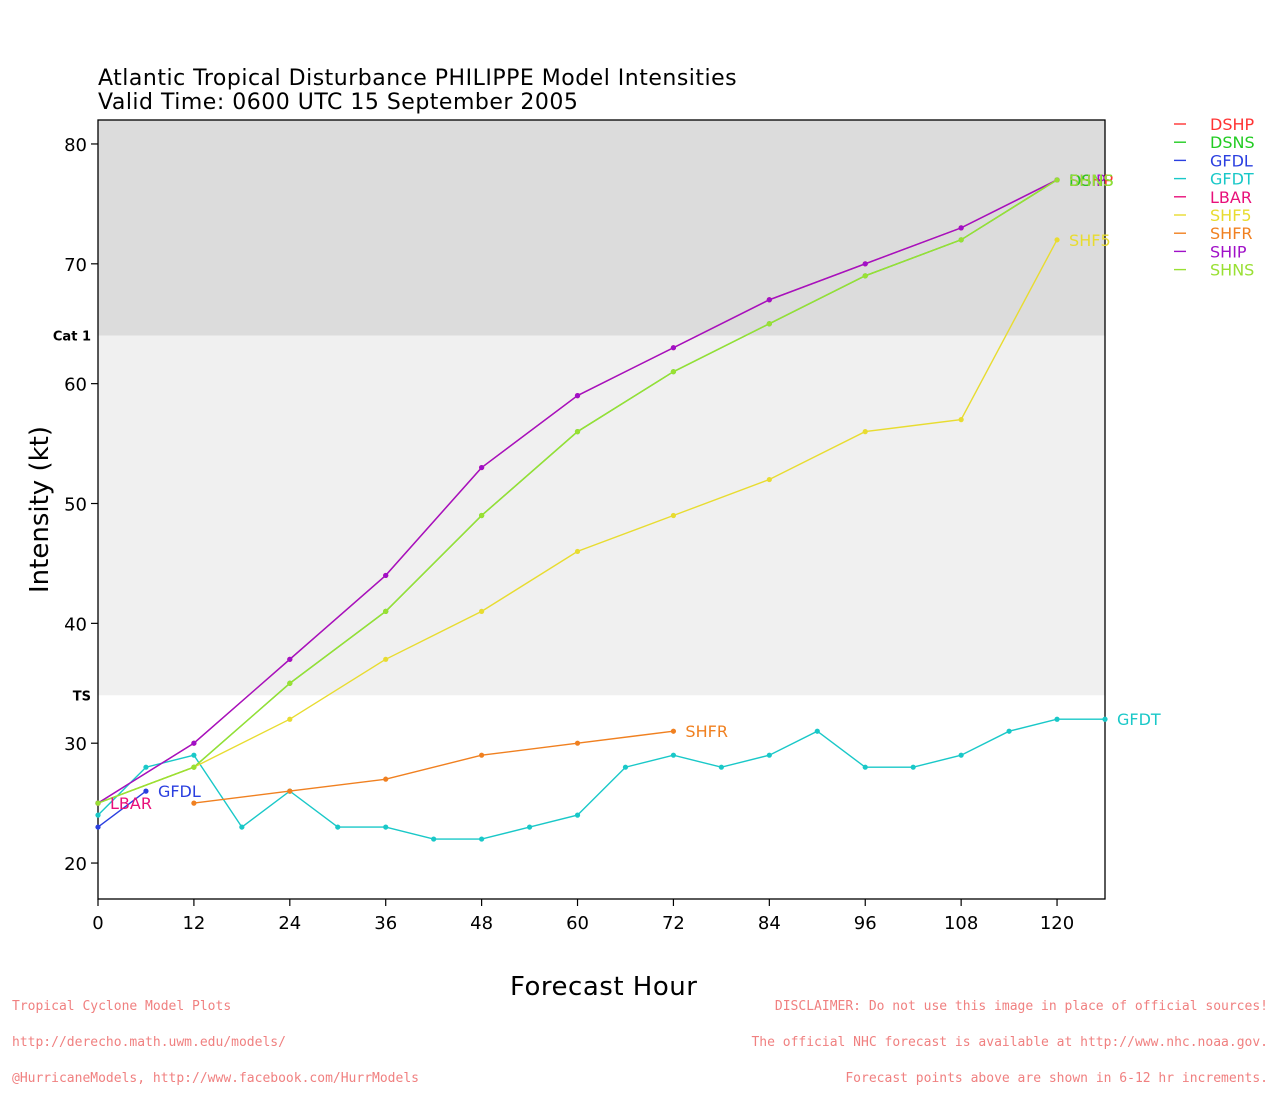 The height and width of the screenshot is (1097, 1280). I want to click on legend-label-shfr: SHFR, so click(1231, 233).